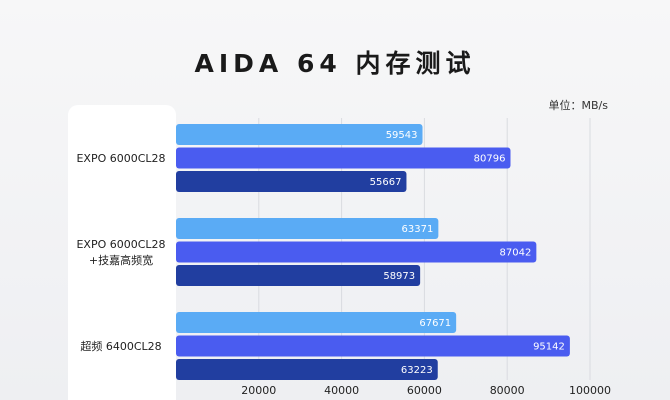 This screenshot has height=400, width=670. I want to click on data-label-0-0: 59543, so click(402, 135).